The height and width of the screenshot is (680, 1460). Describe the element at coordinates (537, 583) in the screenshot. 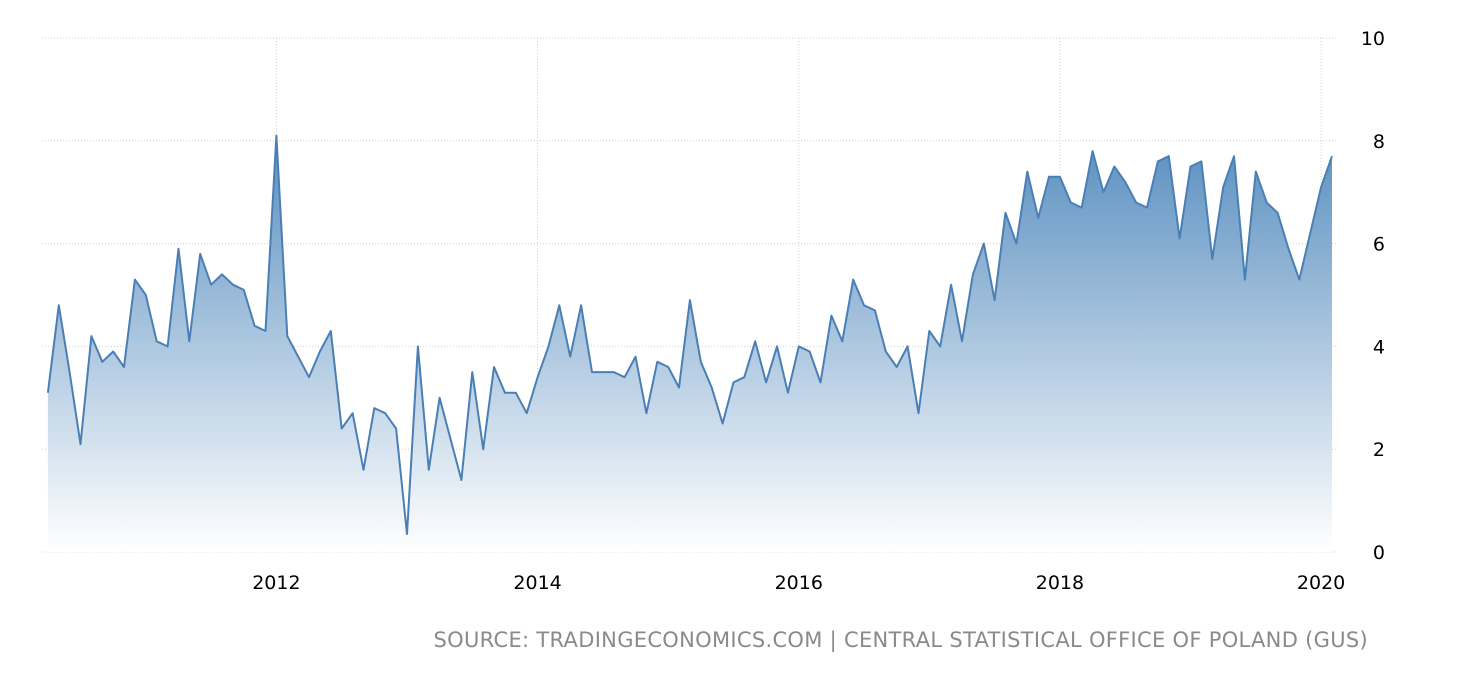

I see `x-tick-label: 2014` at that location.